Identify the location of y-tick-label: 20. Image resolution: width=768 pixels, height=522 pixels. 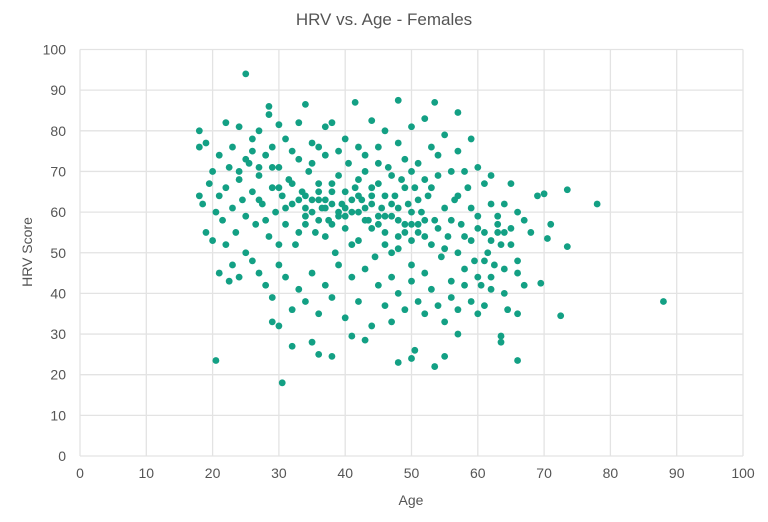
(58, 375).